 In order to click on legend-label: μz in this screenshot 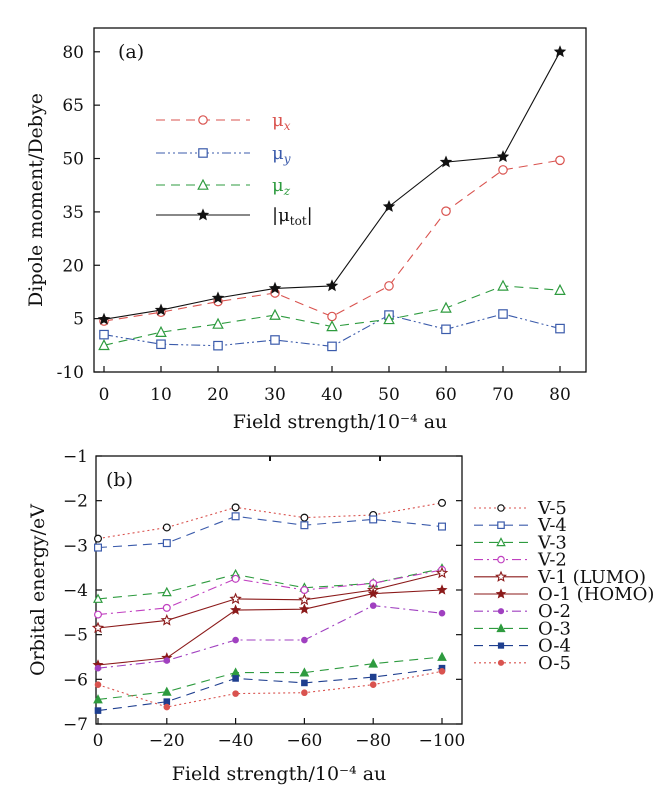, I will do `click(281, 186)`.